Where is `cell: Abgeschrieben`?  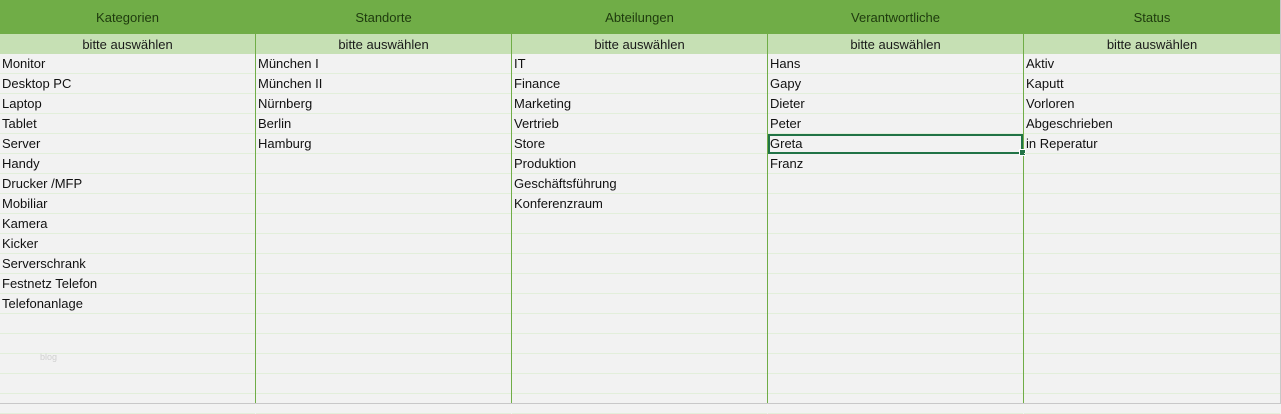
cell: Abgeschrieben is located at coordinates (1152, 124).